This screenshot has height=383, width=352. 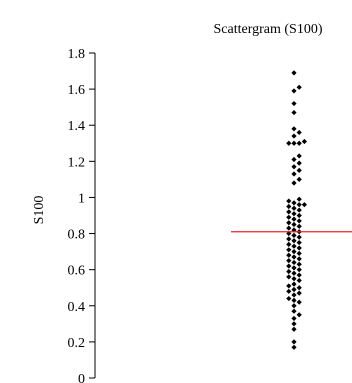 What do you see at coordinates (268, 29) in the screenshot?
I see `chart-title: Scattergram (S100)` at bounding box center [268, 29].